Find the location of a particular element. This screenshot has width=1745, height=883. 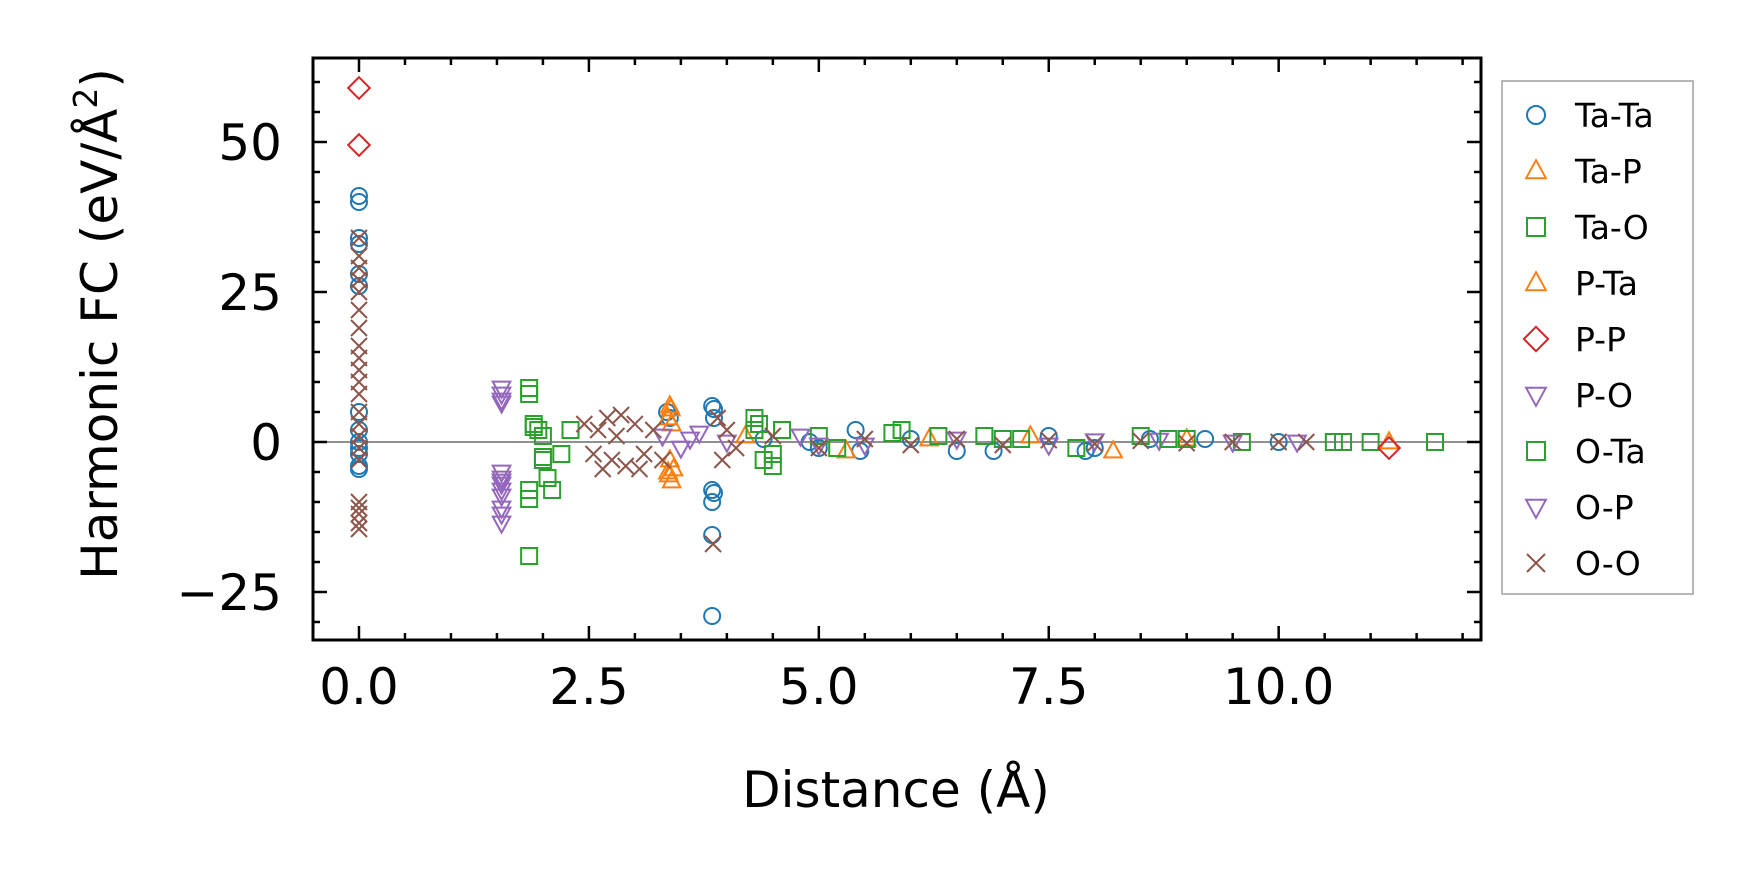

legend-item: Ta-Ta is located at coordinates (1590, 115).